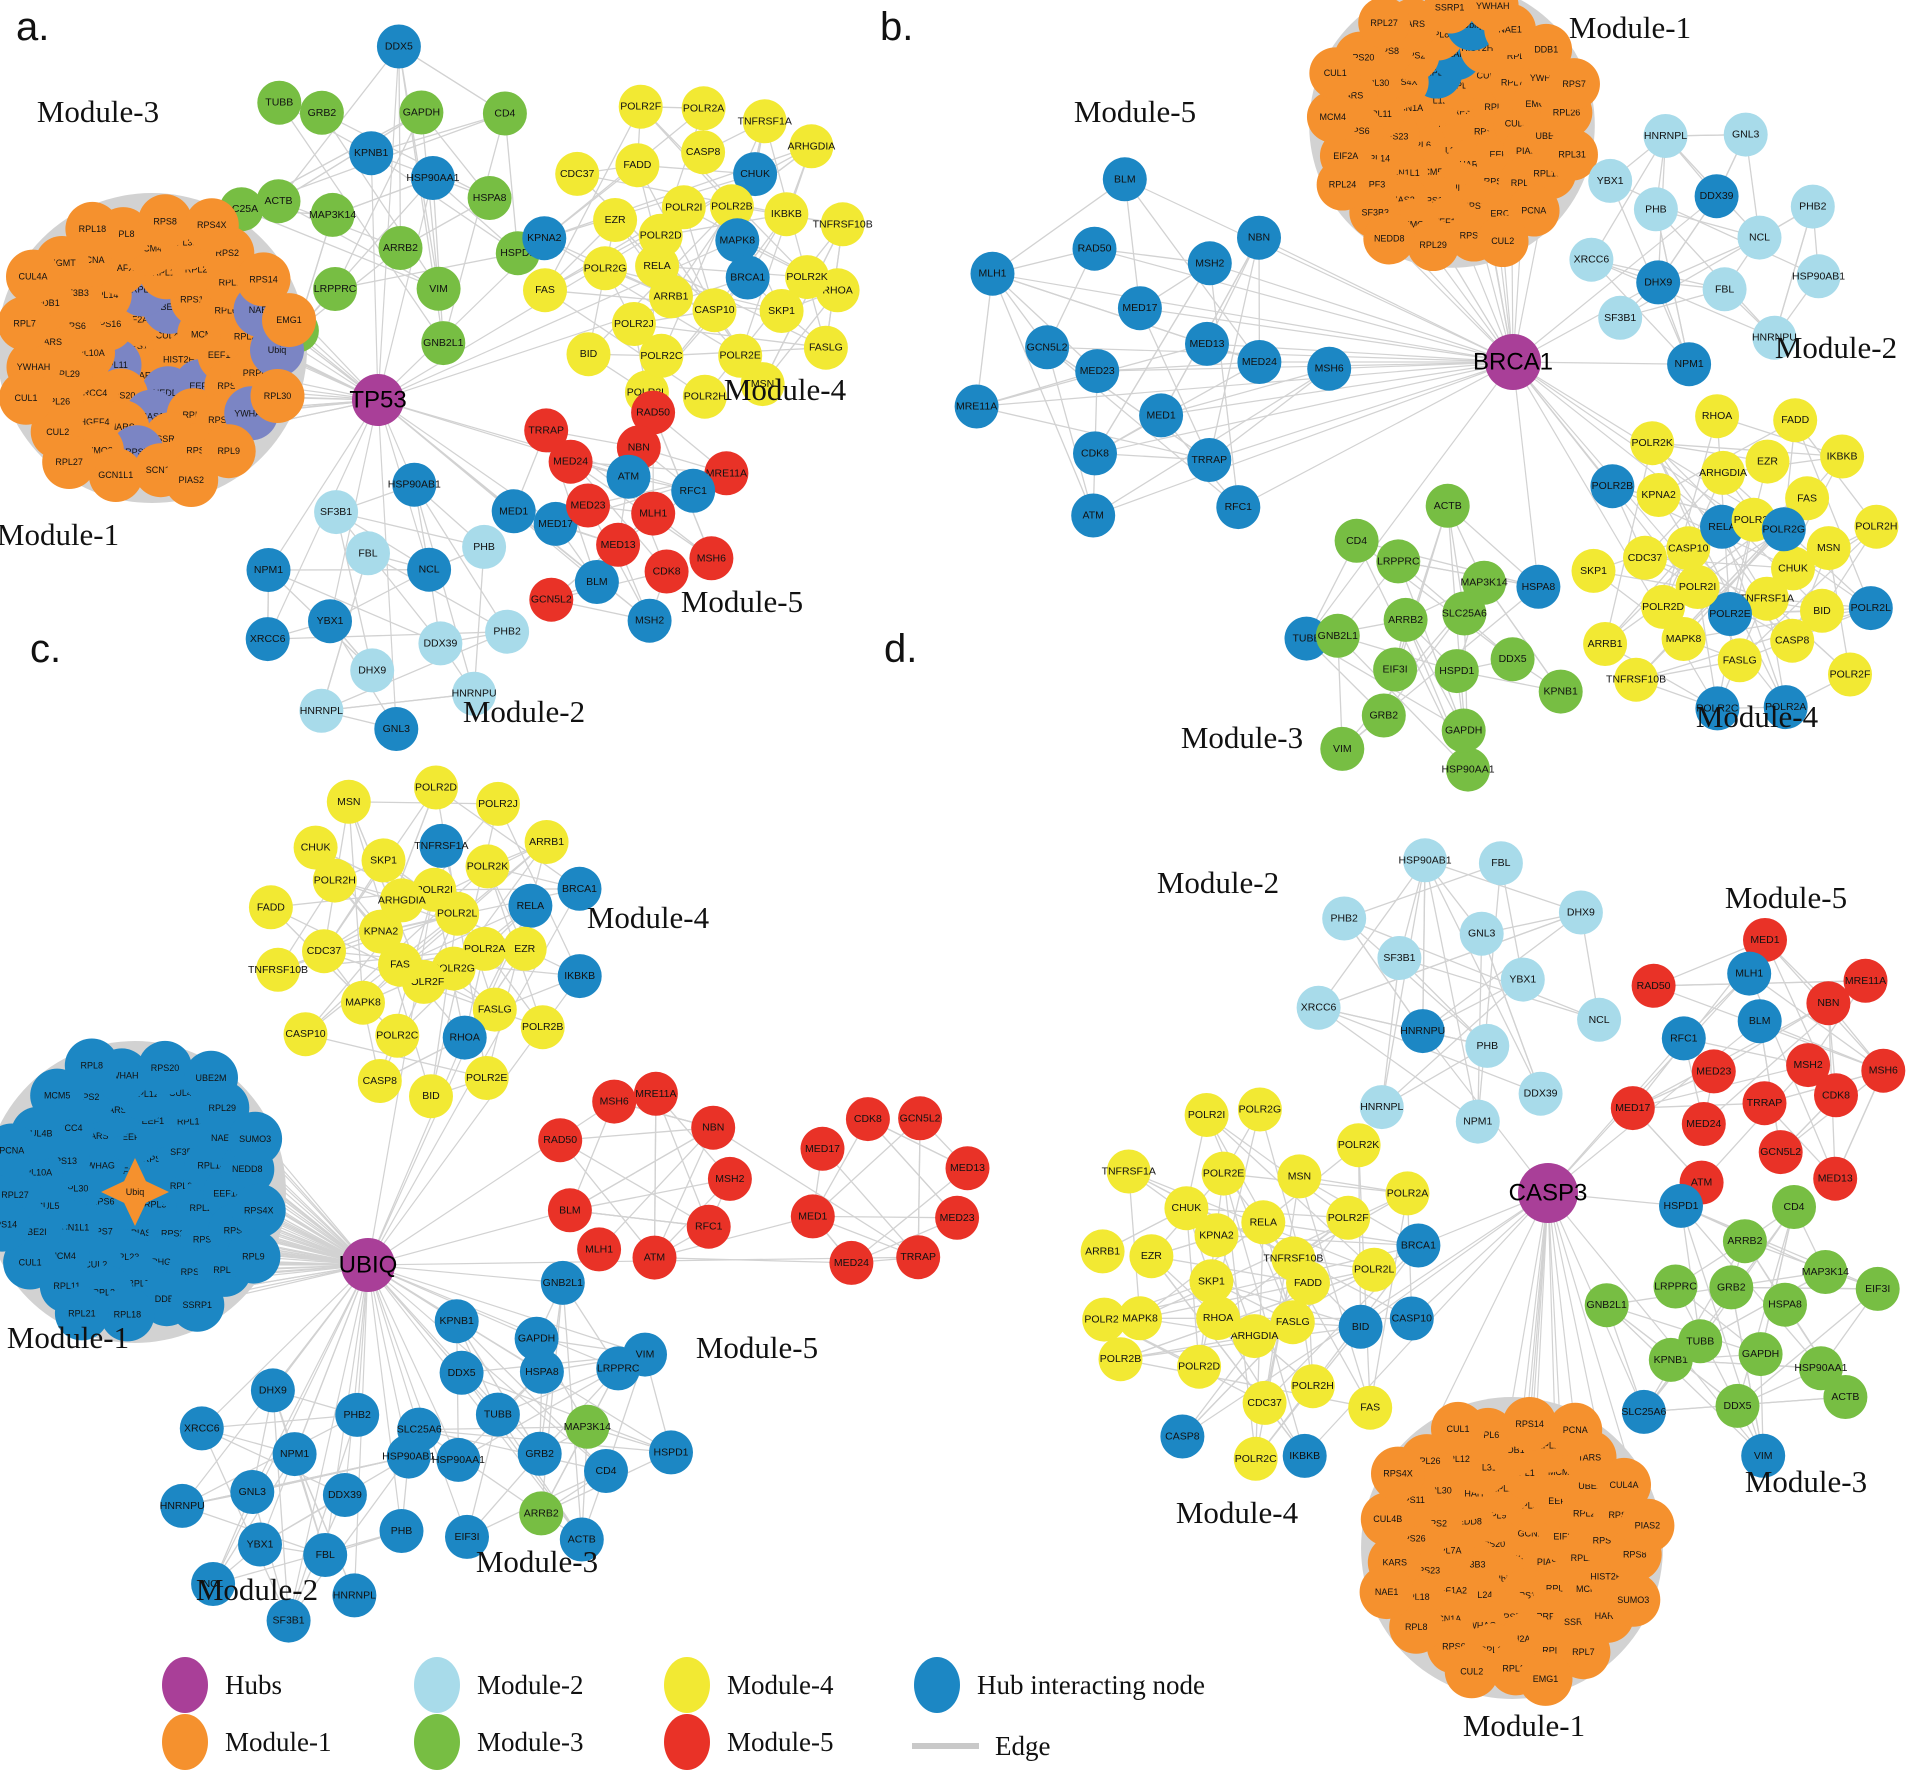 This screenshot has width=1923, height=1775. I want to click on node-ATM: ATM, so click(1093, 515).